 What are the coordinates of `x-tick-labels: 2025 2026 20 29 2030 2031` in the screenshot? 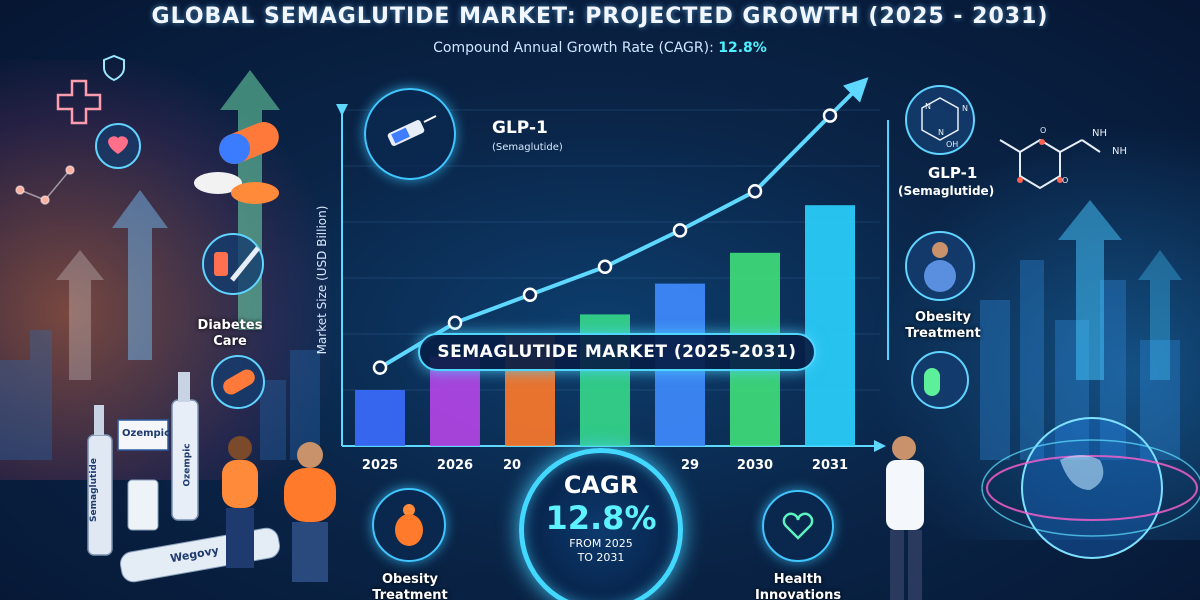 It's located at (605, 465).